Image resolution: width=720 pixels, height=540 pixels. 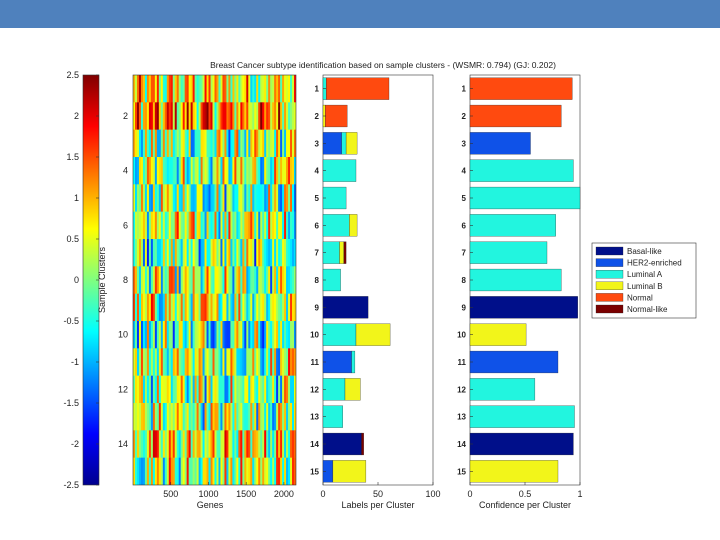 What do you see at coordinates (125, 171) in the screenshot?
I see `heatmap-ytick-label: 4` at bounding box center [125, 171].